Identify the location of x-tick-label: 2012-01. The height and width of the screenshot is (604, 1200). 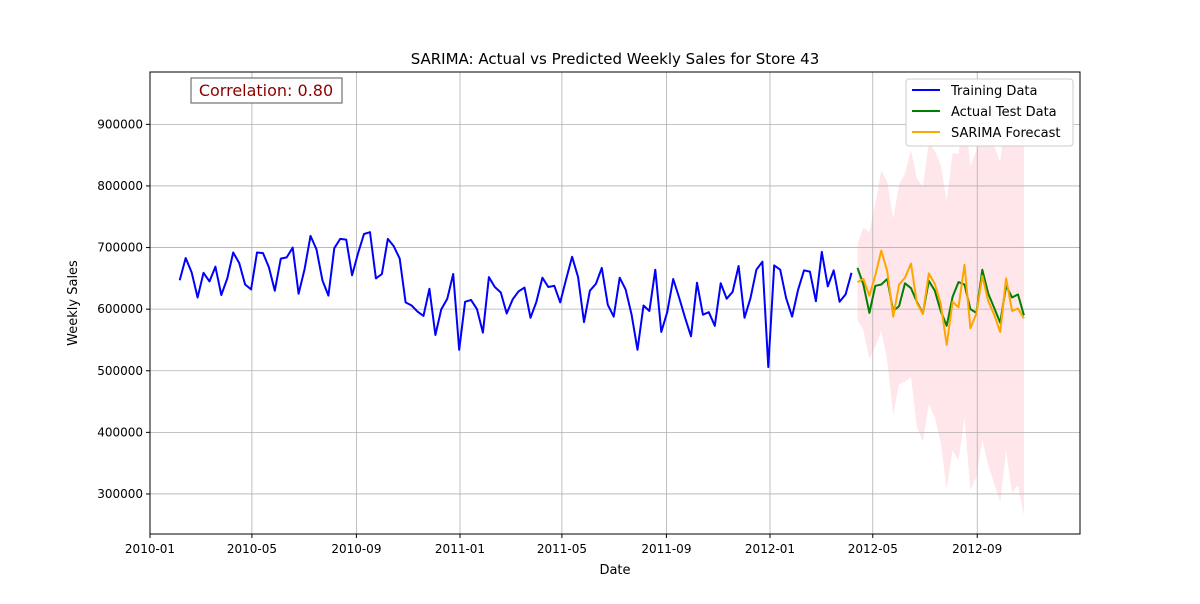
(770, 549).